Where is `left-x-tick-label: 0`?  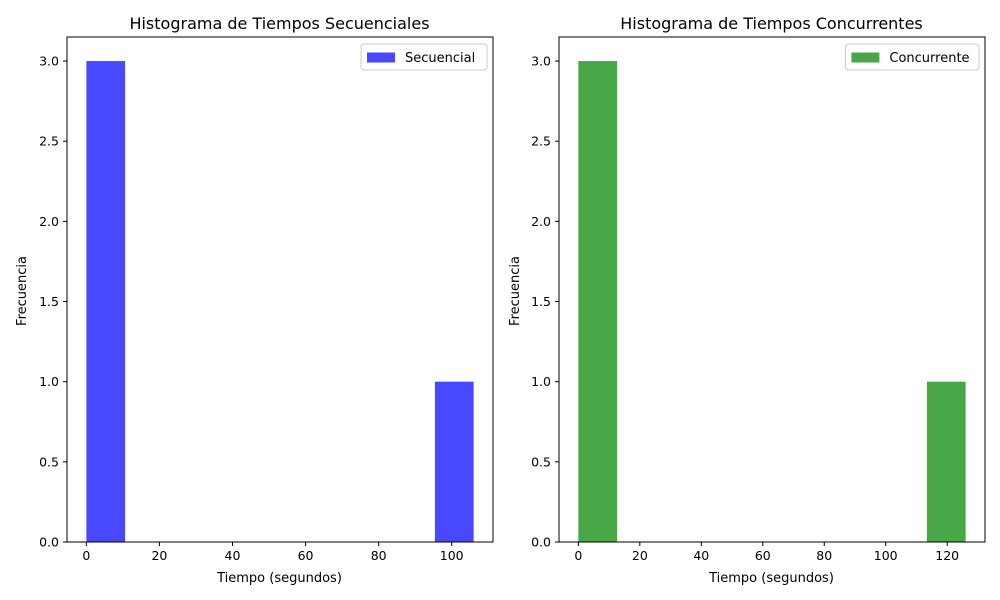
left-x-tick-label: 0 is located at coordinates (86, 555).